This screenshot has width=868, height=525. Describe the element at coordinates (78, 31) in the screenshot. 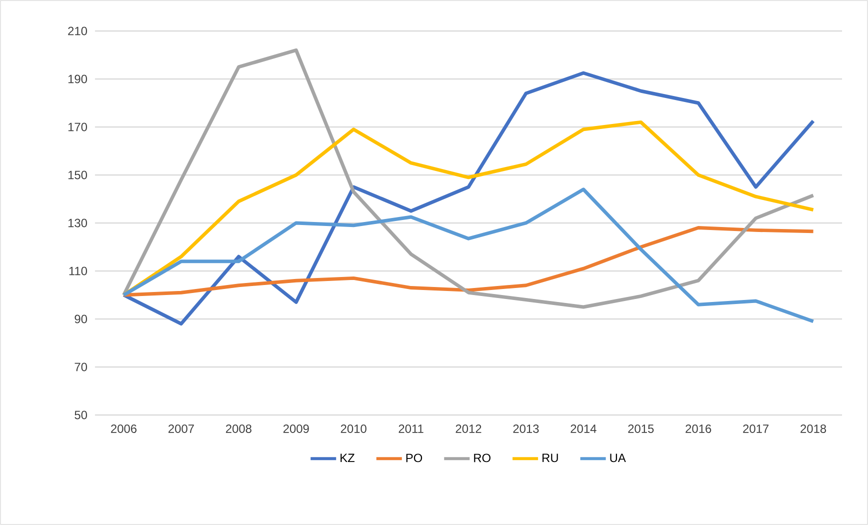

I see `y-tick-label: 210` at that location.